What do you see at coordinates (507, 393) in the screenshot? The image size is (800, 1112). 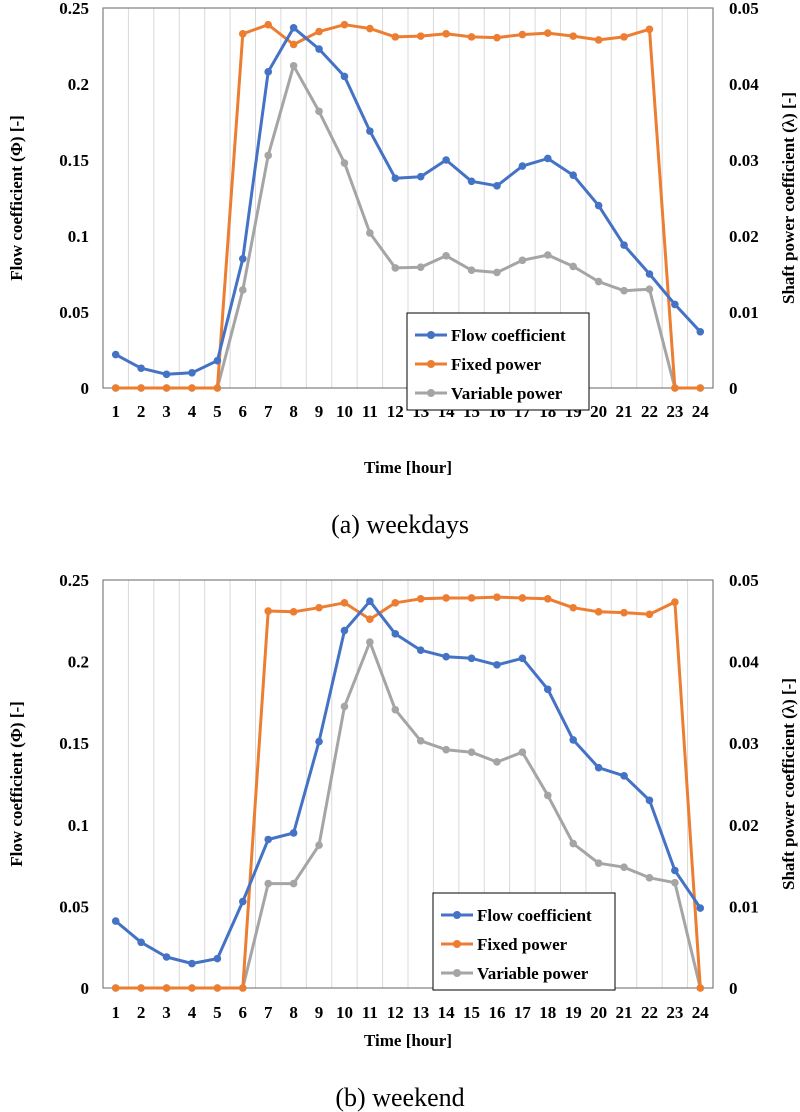 I see `legend-label: Variable power` at bounding box center [507, 393].